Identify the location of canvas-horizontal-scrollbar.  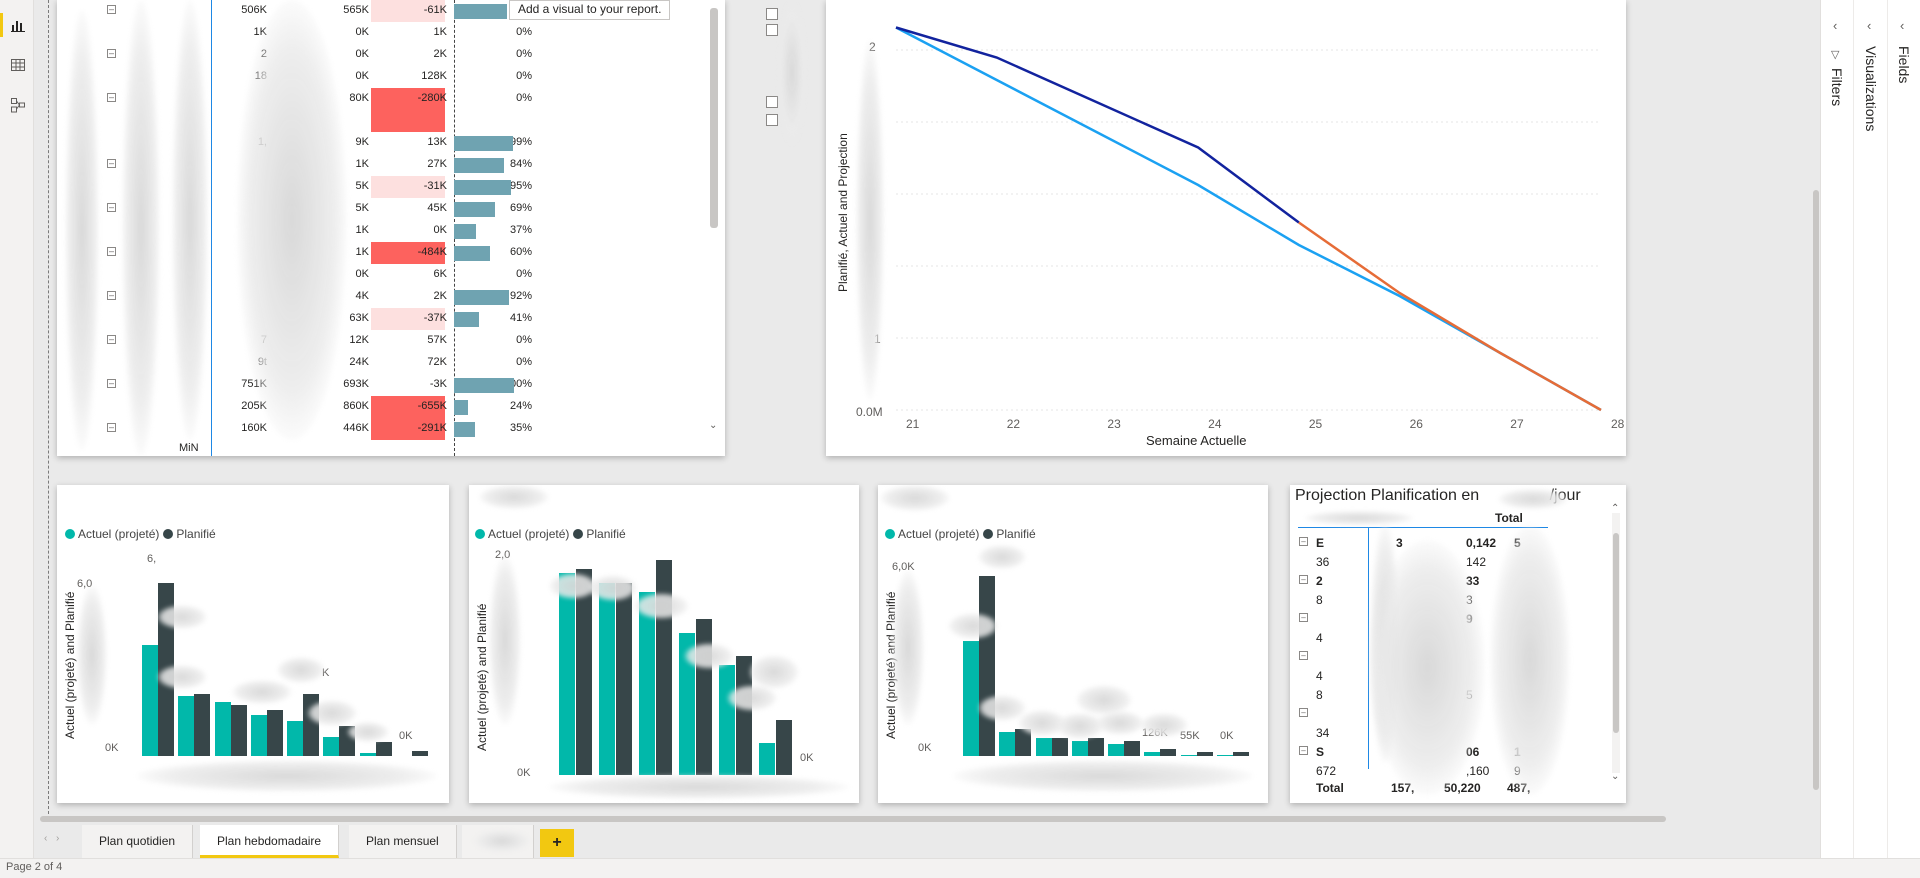
(853, 819).